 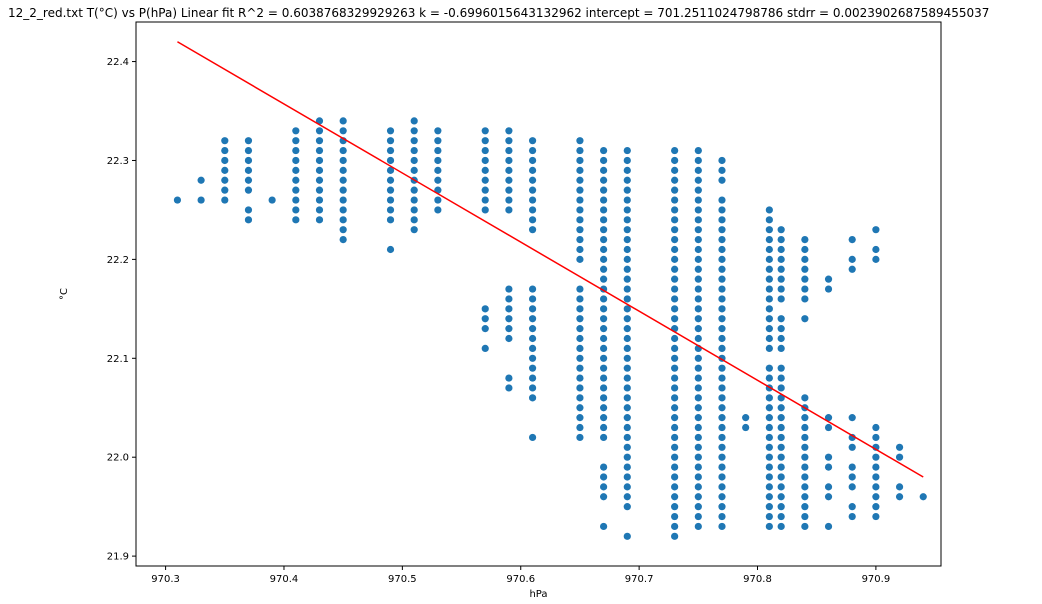 What do you see at coordinates (876, 579) in the screenshot?
I see `x-tick-label: 970.9` at bounding box center [876, 579].